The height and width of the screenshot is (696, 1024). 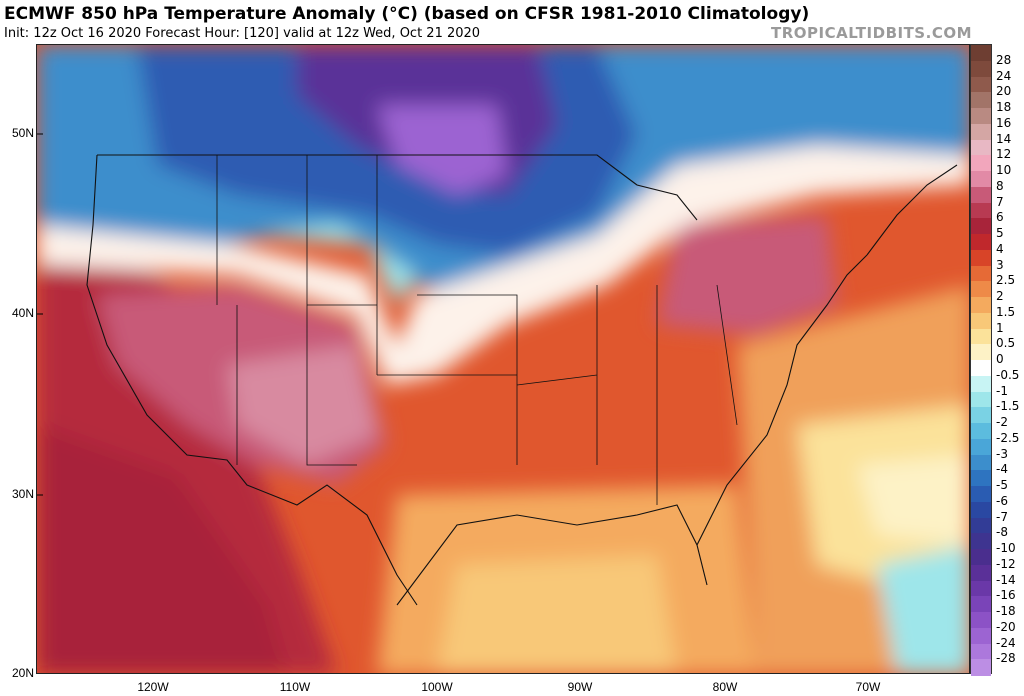 What do you see at coordinates (1002, 485) in the screenshot?
I see `colorbar-level-label: -5` at bounding box center [1002, 485].